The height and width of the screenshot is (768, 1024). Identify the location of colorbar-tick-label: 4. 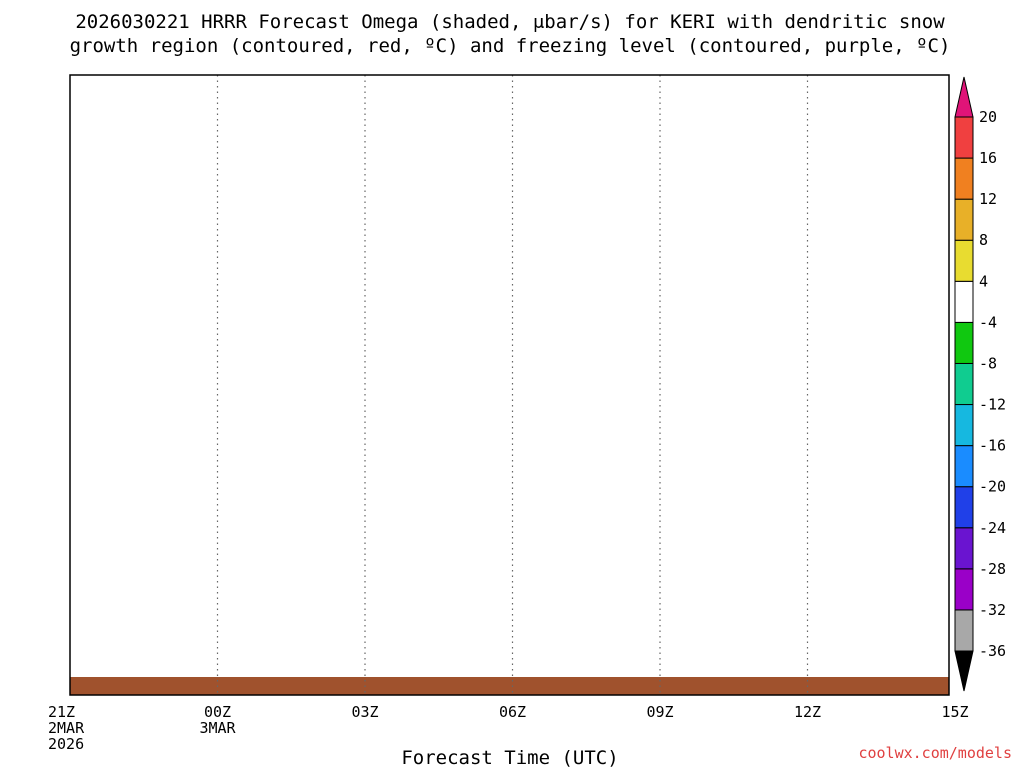
(983, 281).